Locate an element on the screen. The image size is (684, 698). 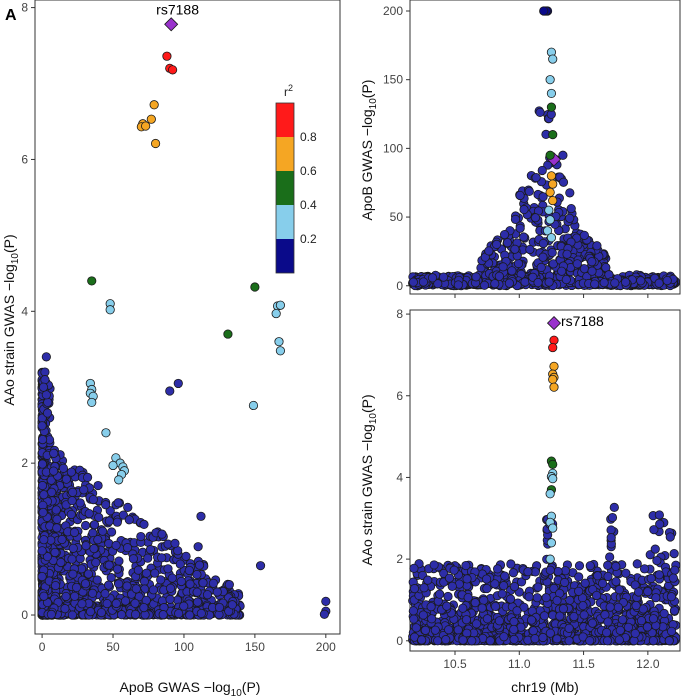
apob-ytick-label: 50 is located at coordinates (397, 217).